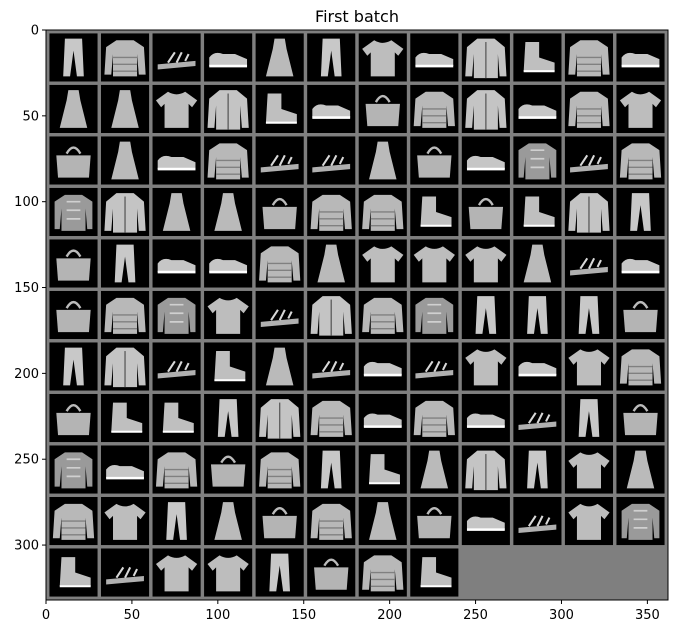  I want to click on x-tick-label: 0, so click(46, 615).